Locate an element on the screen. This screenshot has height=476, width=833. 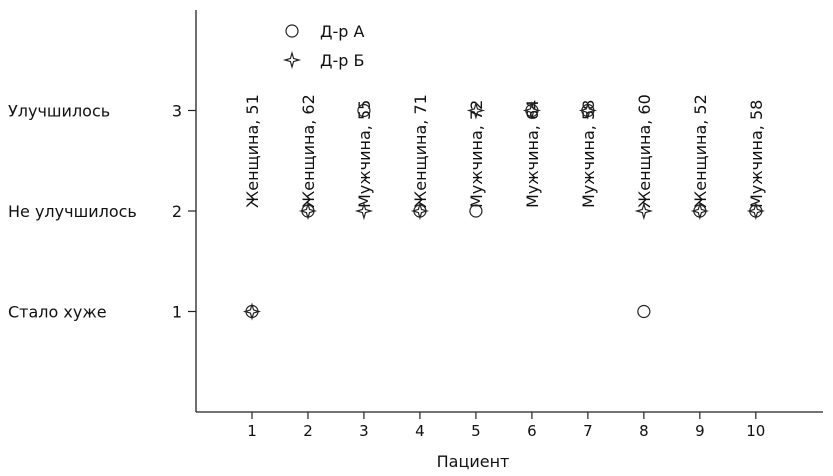
y-category-label: Стало хуже is located at coordinates (57, 312).